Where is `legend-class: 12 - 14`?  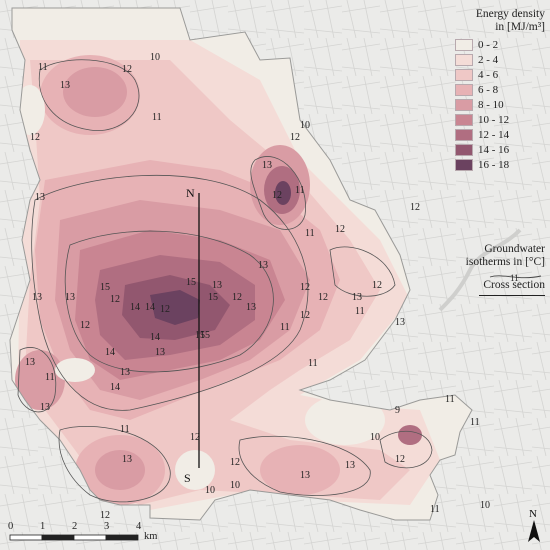
legend-class: 12 - 14 is located at coordinates (500, 135).